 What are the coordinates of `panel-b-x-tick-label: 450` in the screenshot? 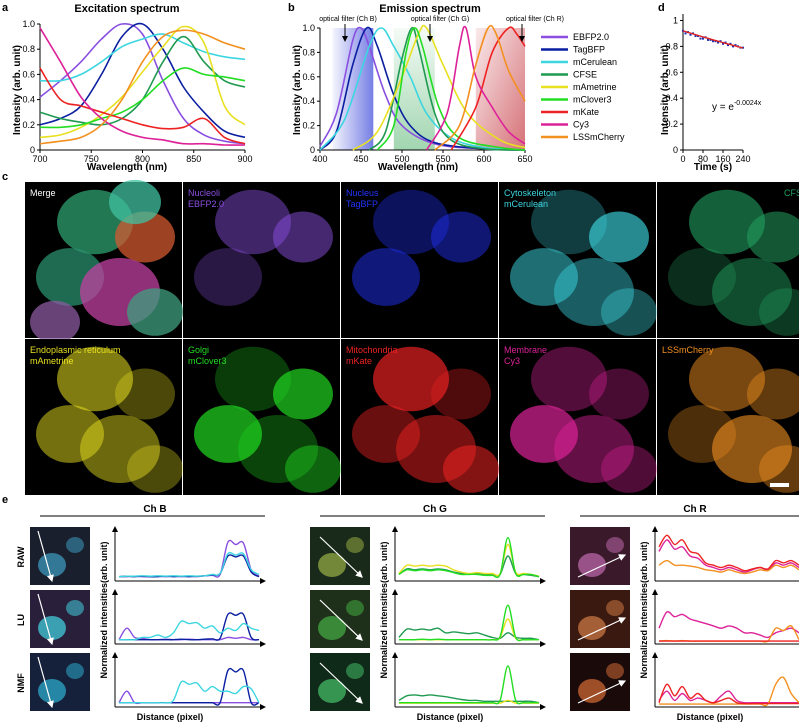 It's located at (360, 159).